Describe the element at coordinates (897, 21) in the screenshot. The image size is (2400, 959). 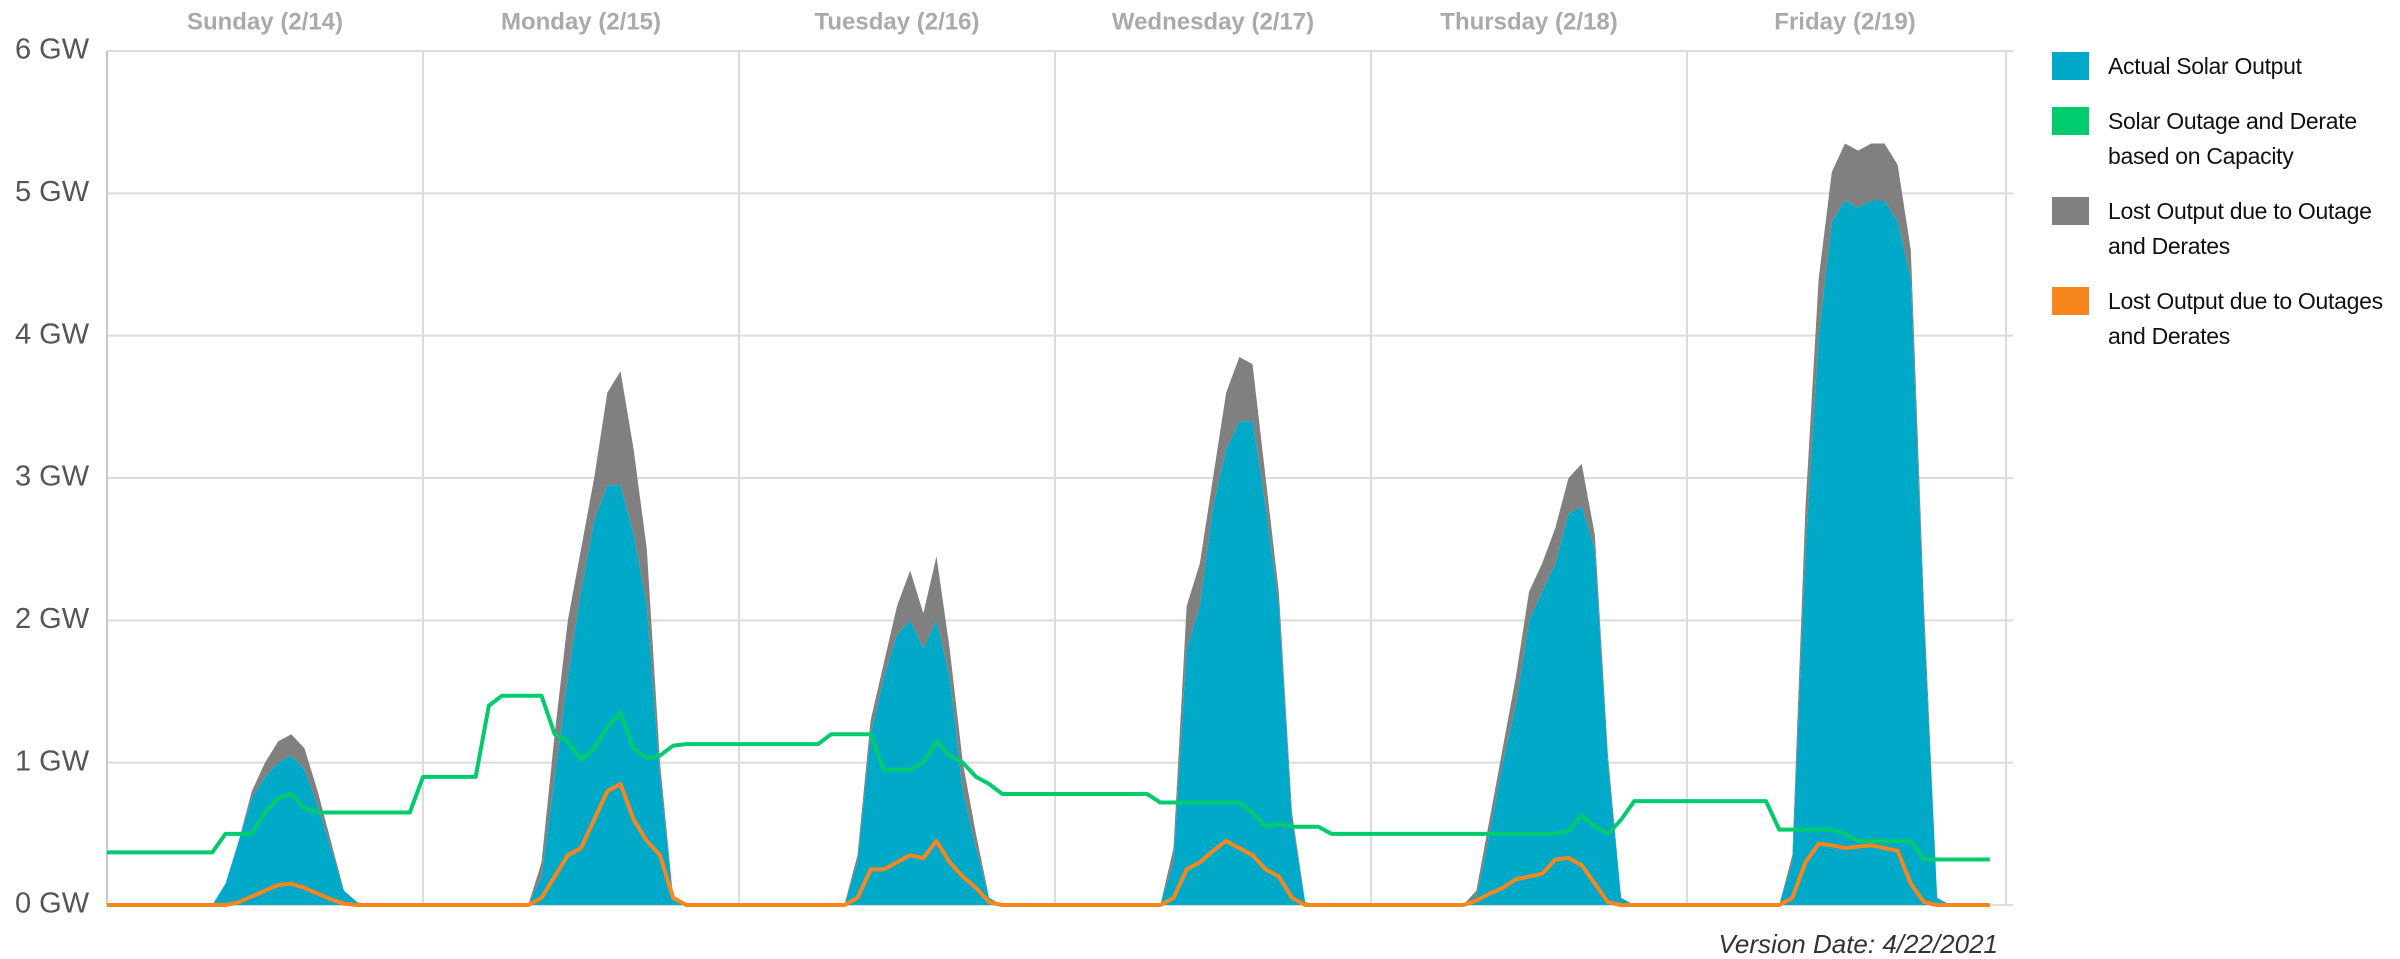
I see `day-label: Tuesday (2/16)` at that location.